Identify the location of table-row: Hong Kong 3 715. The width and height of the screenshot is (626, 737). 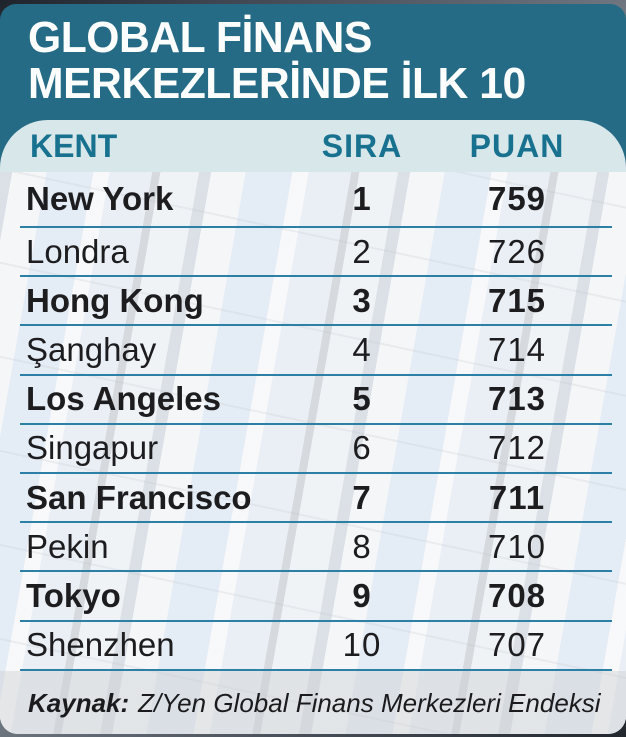
(316, 302).